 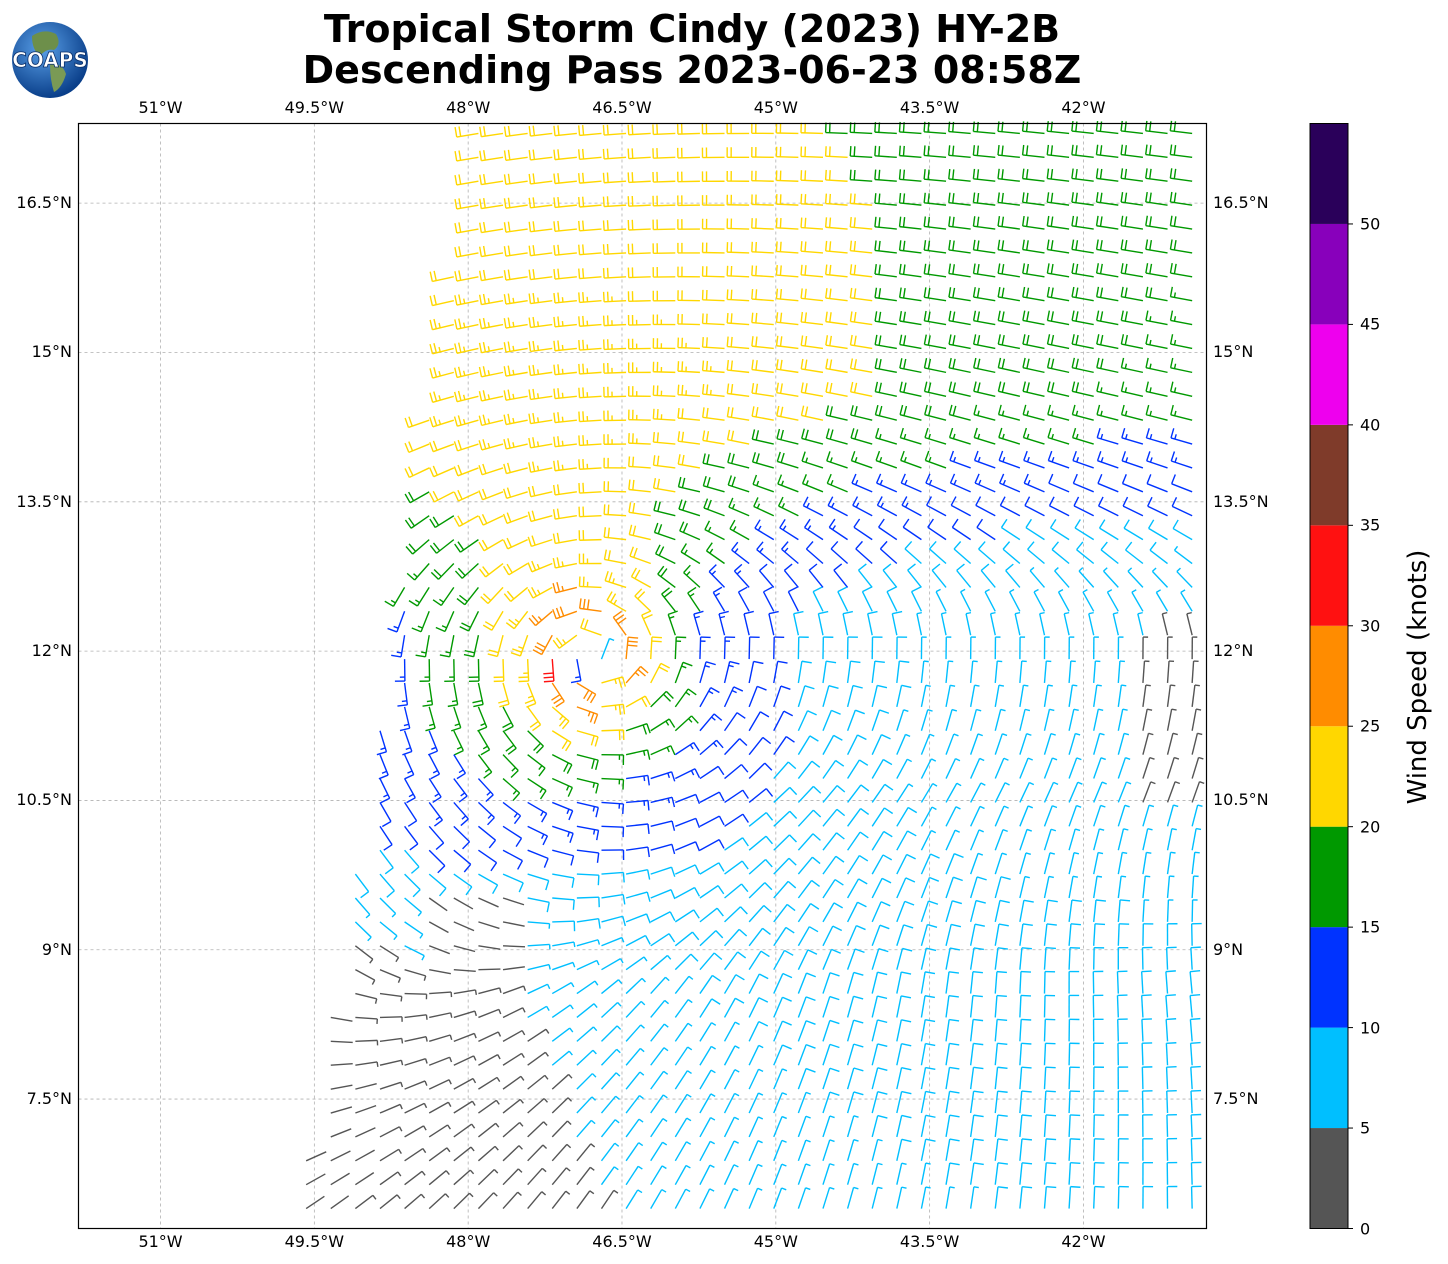 I want to click on lon-tick-bottom: 48°W, so click(x=468, y=1241).